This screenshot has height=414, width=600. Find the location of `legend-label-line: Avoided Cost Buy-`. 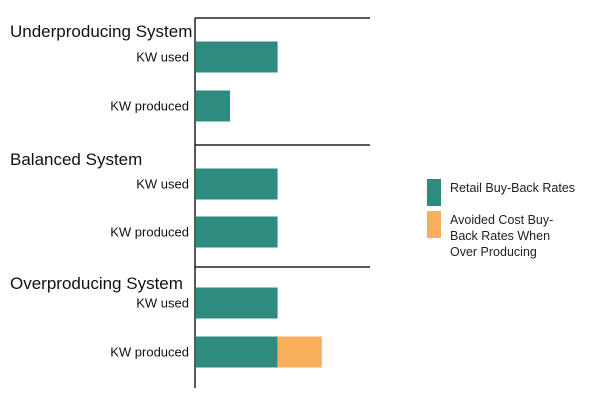

legend-label-line: Avoided Cost Buy- is located at coordinates (501, 220).